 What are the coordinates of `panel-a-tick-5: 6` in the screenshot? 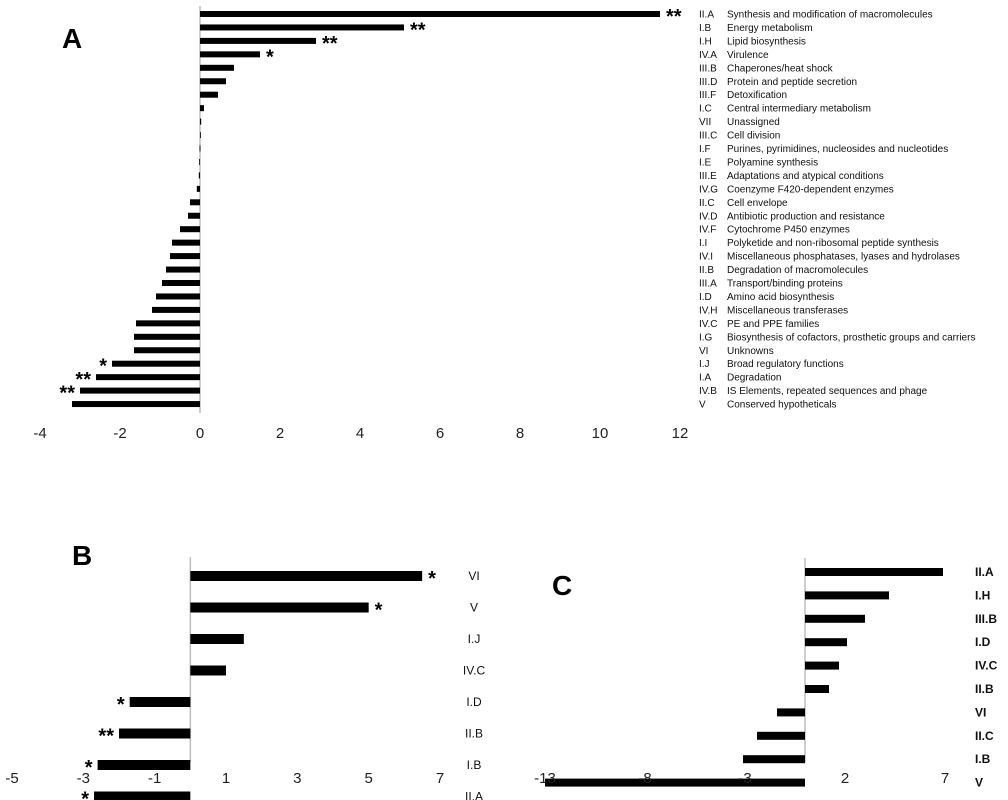 It's located at (440, 433).